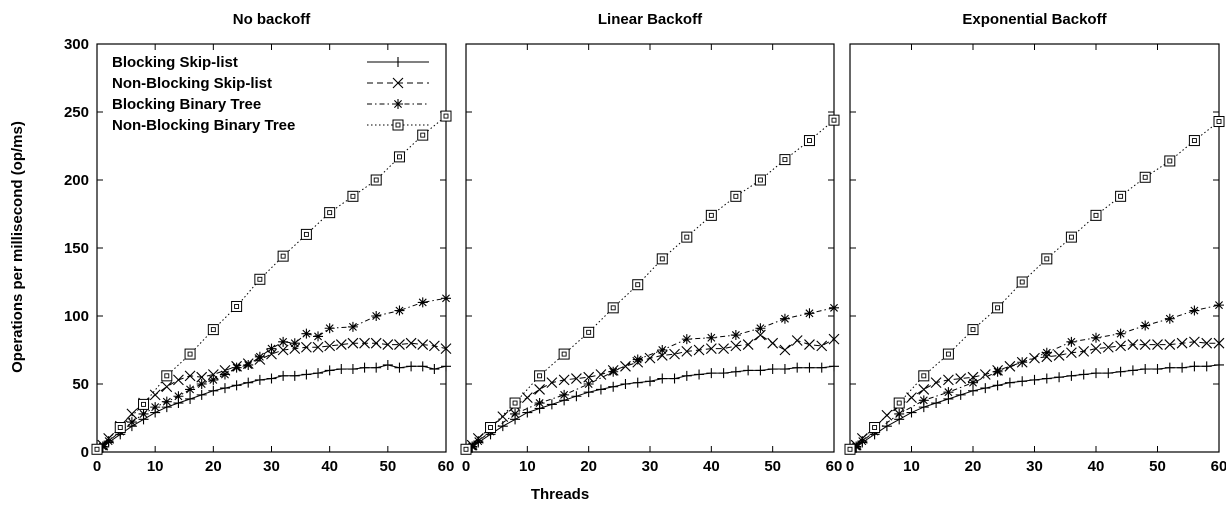 The image size is (1226, 513). Describe the element at coordinates (76, 44) in the screenshot. I see `y-tick-label: 300` at that location.